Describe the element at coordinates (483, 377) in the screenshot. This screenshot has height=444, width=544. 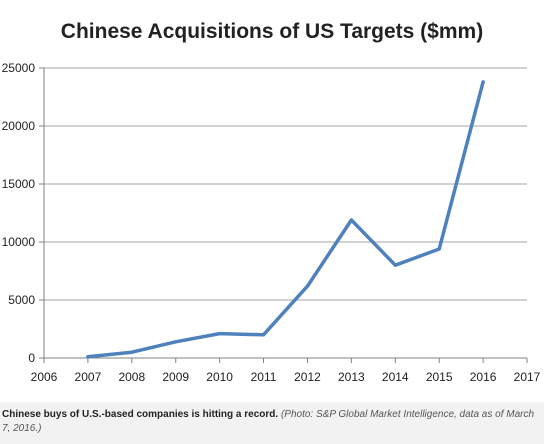
I see `x-tick-label: 2016` at that location.